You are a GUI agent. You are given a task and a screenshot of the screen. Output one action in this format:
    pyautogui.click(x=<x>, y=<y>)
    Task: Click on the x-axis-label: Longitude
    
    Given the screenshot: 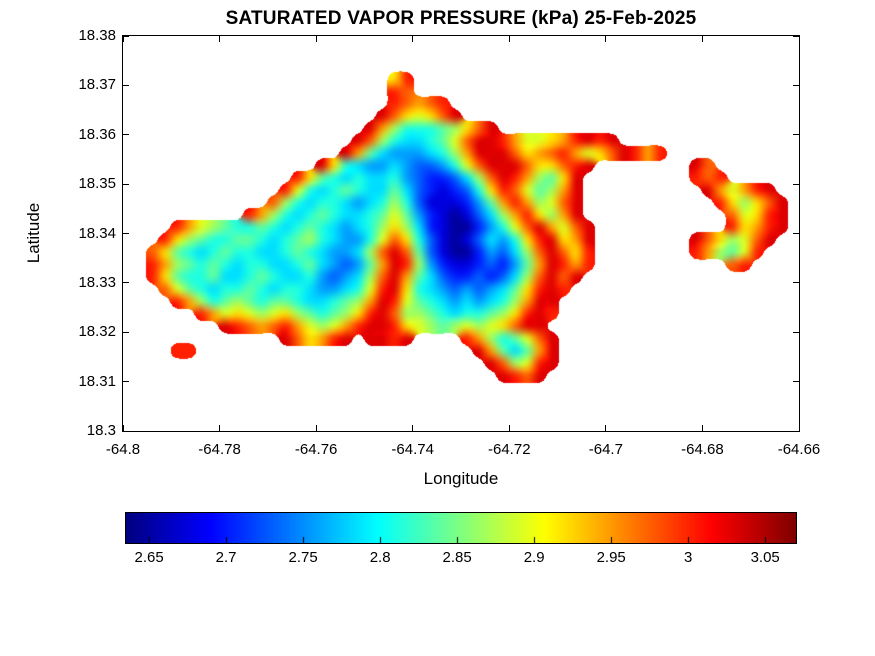 What is the action you would take?
    pyautogui.click(x=461, y=478)
    